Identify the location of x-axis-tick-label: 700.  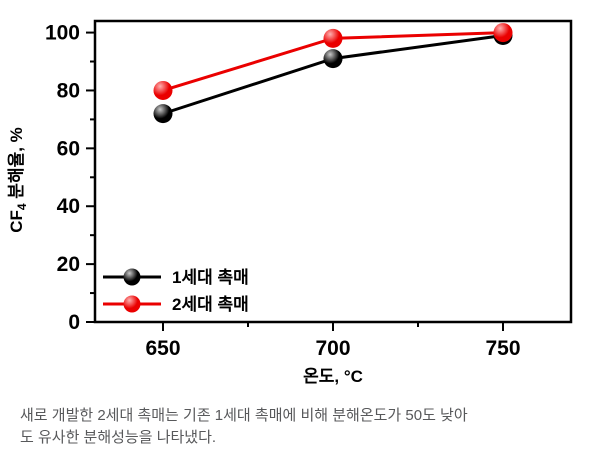
(332, 348).